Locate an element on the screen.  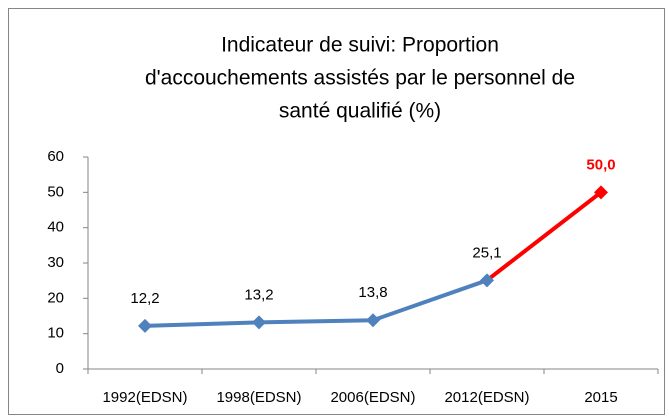
y-tick-label: 50 is located at coordinates (55, 191).